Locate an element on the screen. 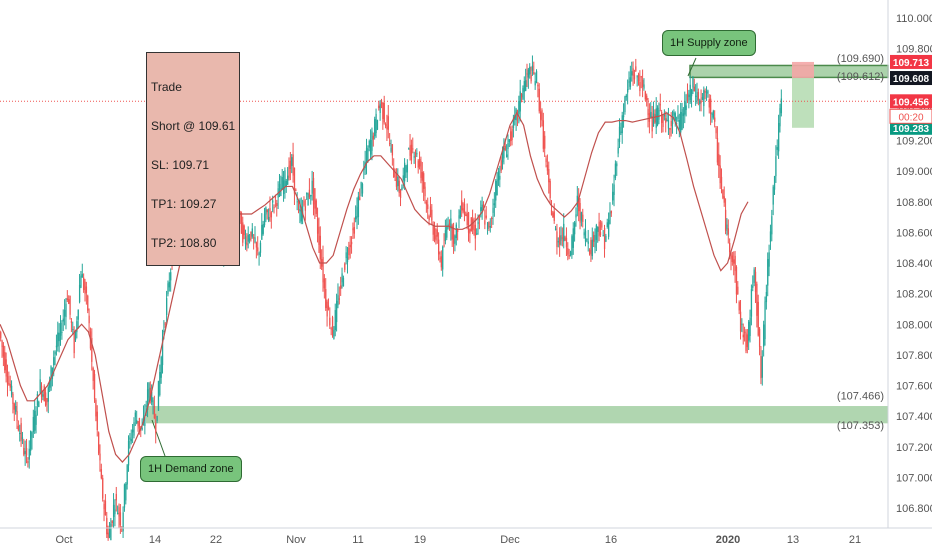  price-tick-label: 109.200 is located at coordinates (914, 142).